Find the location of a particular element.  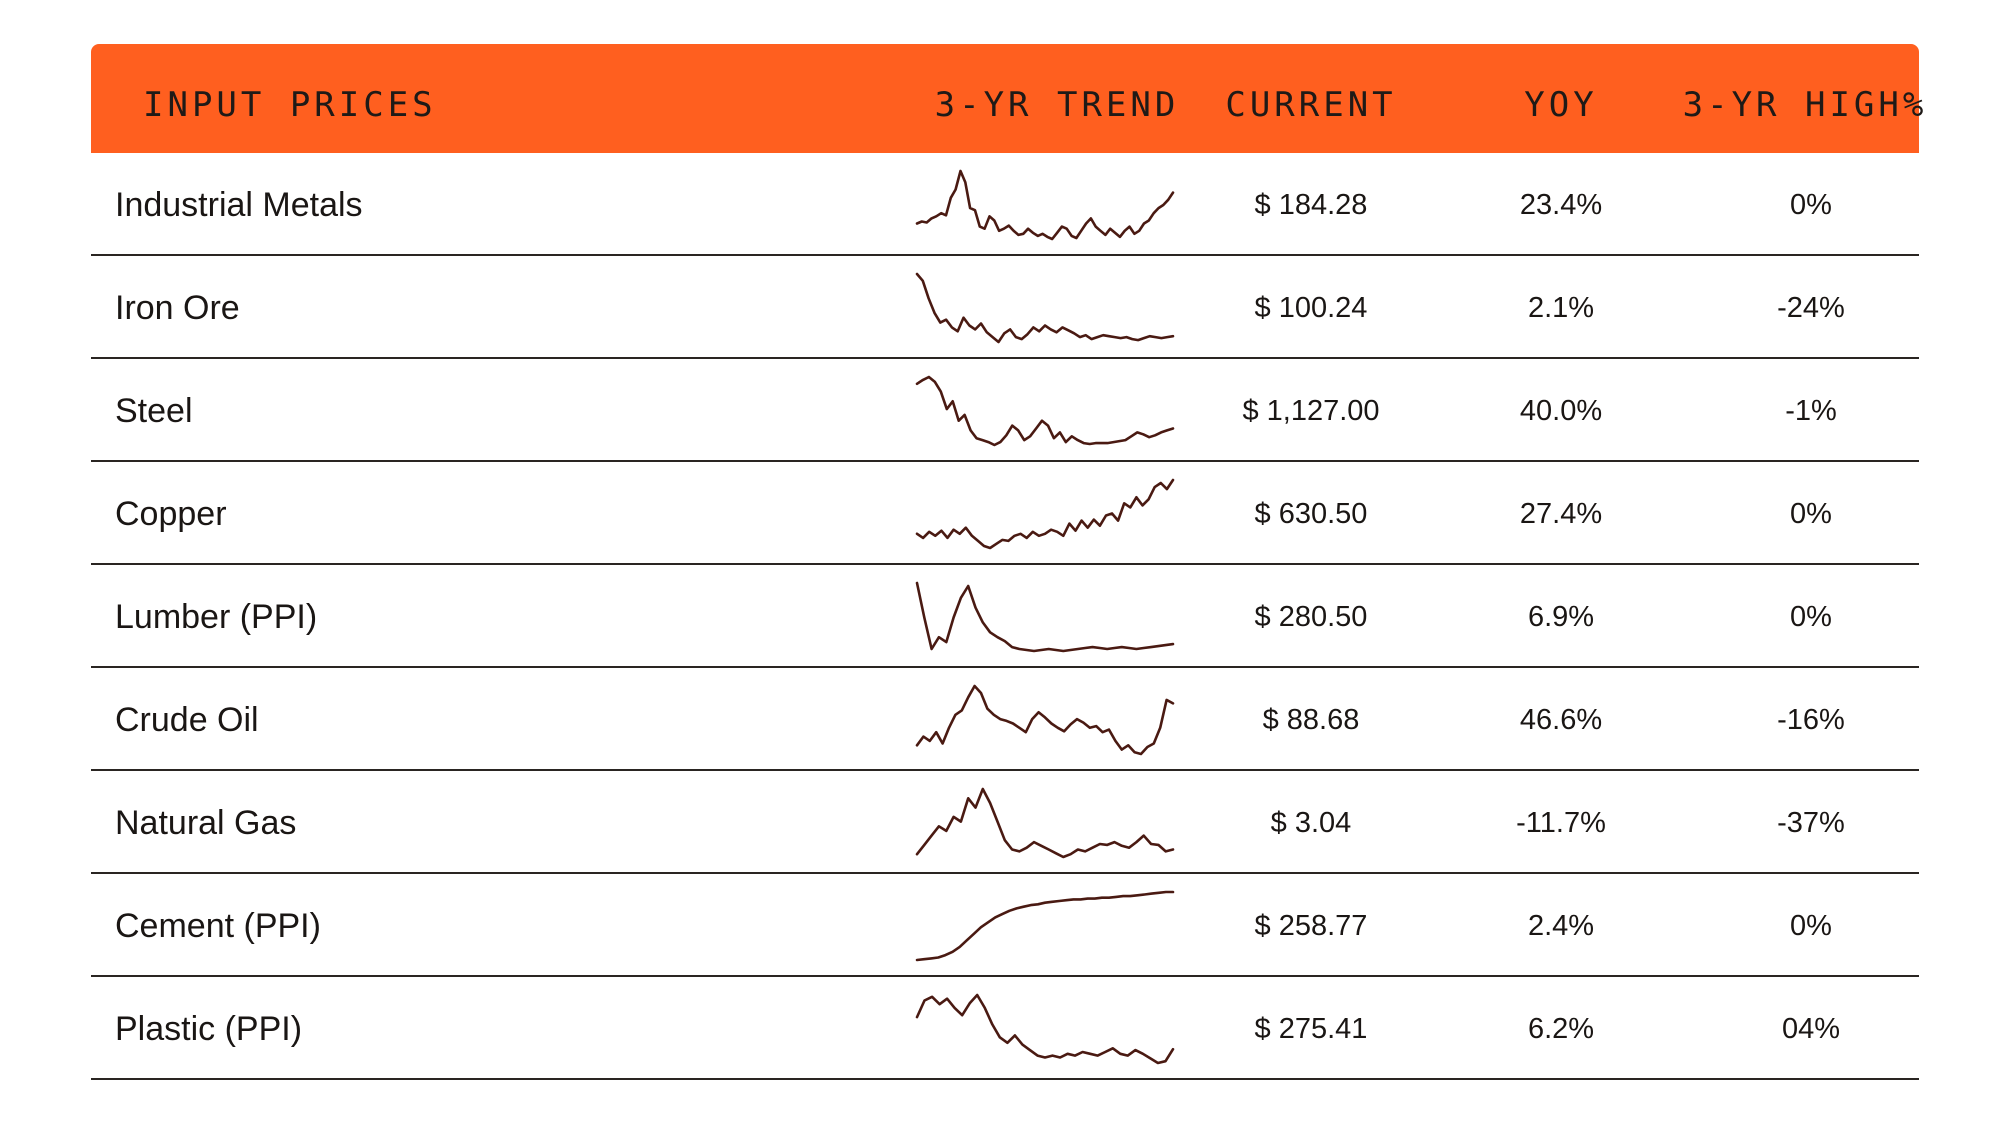

table-row: Steel $ 1,127.00 40.0% -1% is located at coordinates (1005, 410).